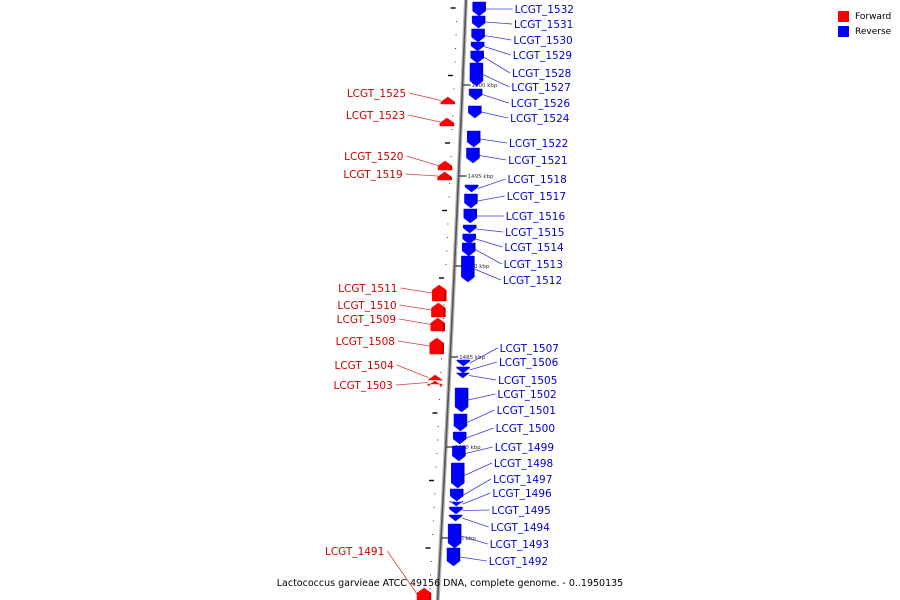  Describe the element at coordinates (529, 363) in the screenshot. I see `gene-label-reverse: LCGT_1506` at that location.